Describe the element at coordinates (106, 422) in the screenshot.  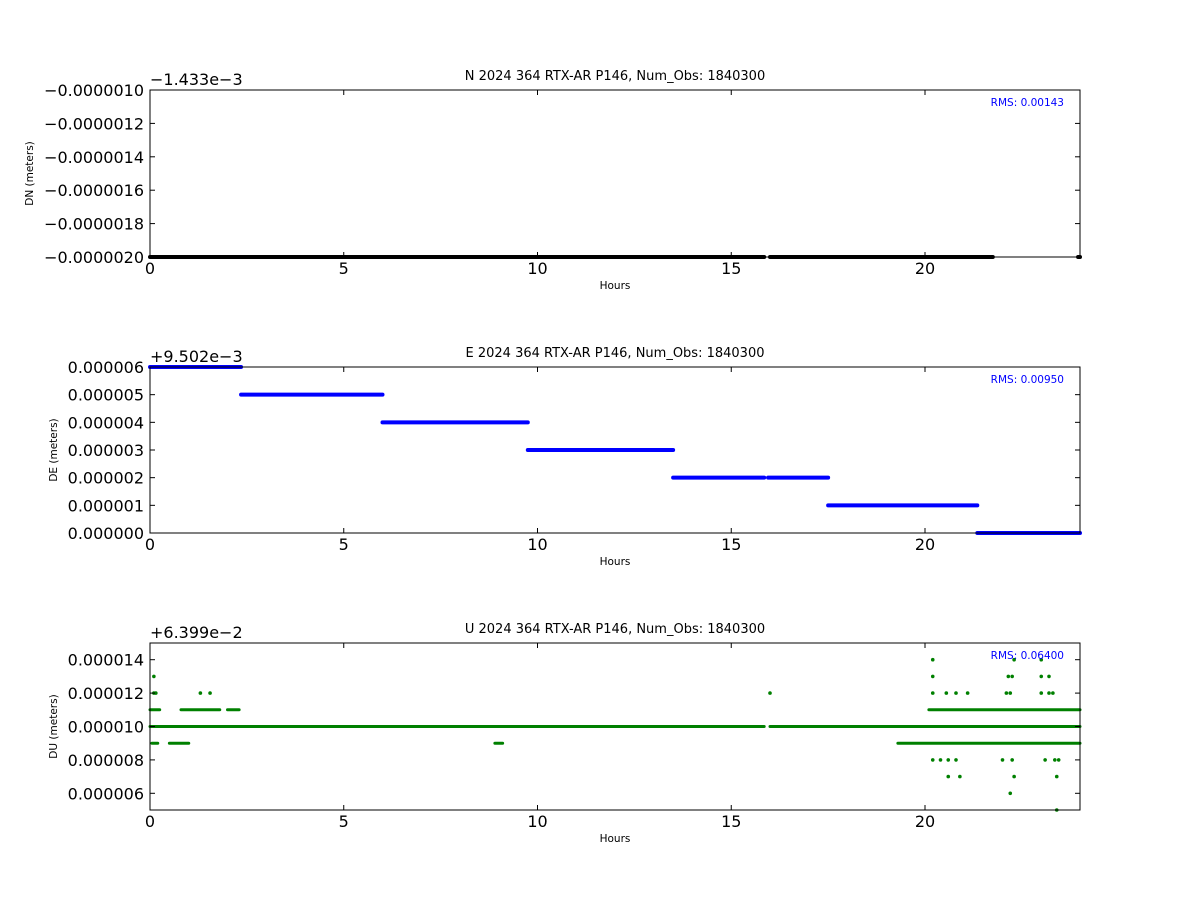
I see `panel-e-ytick-label: 0.000004` at that location.